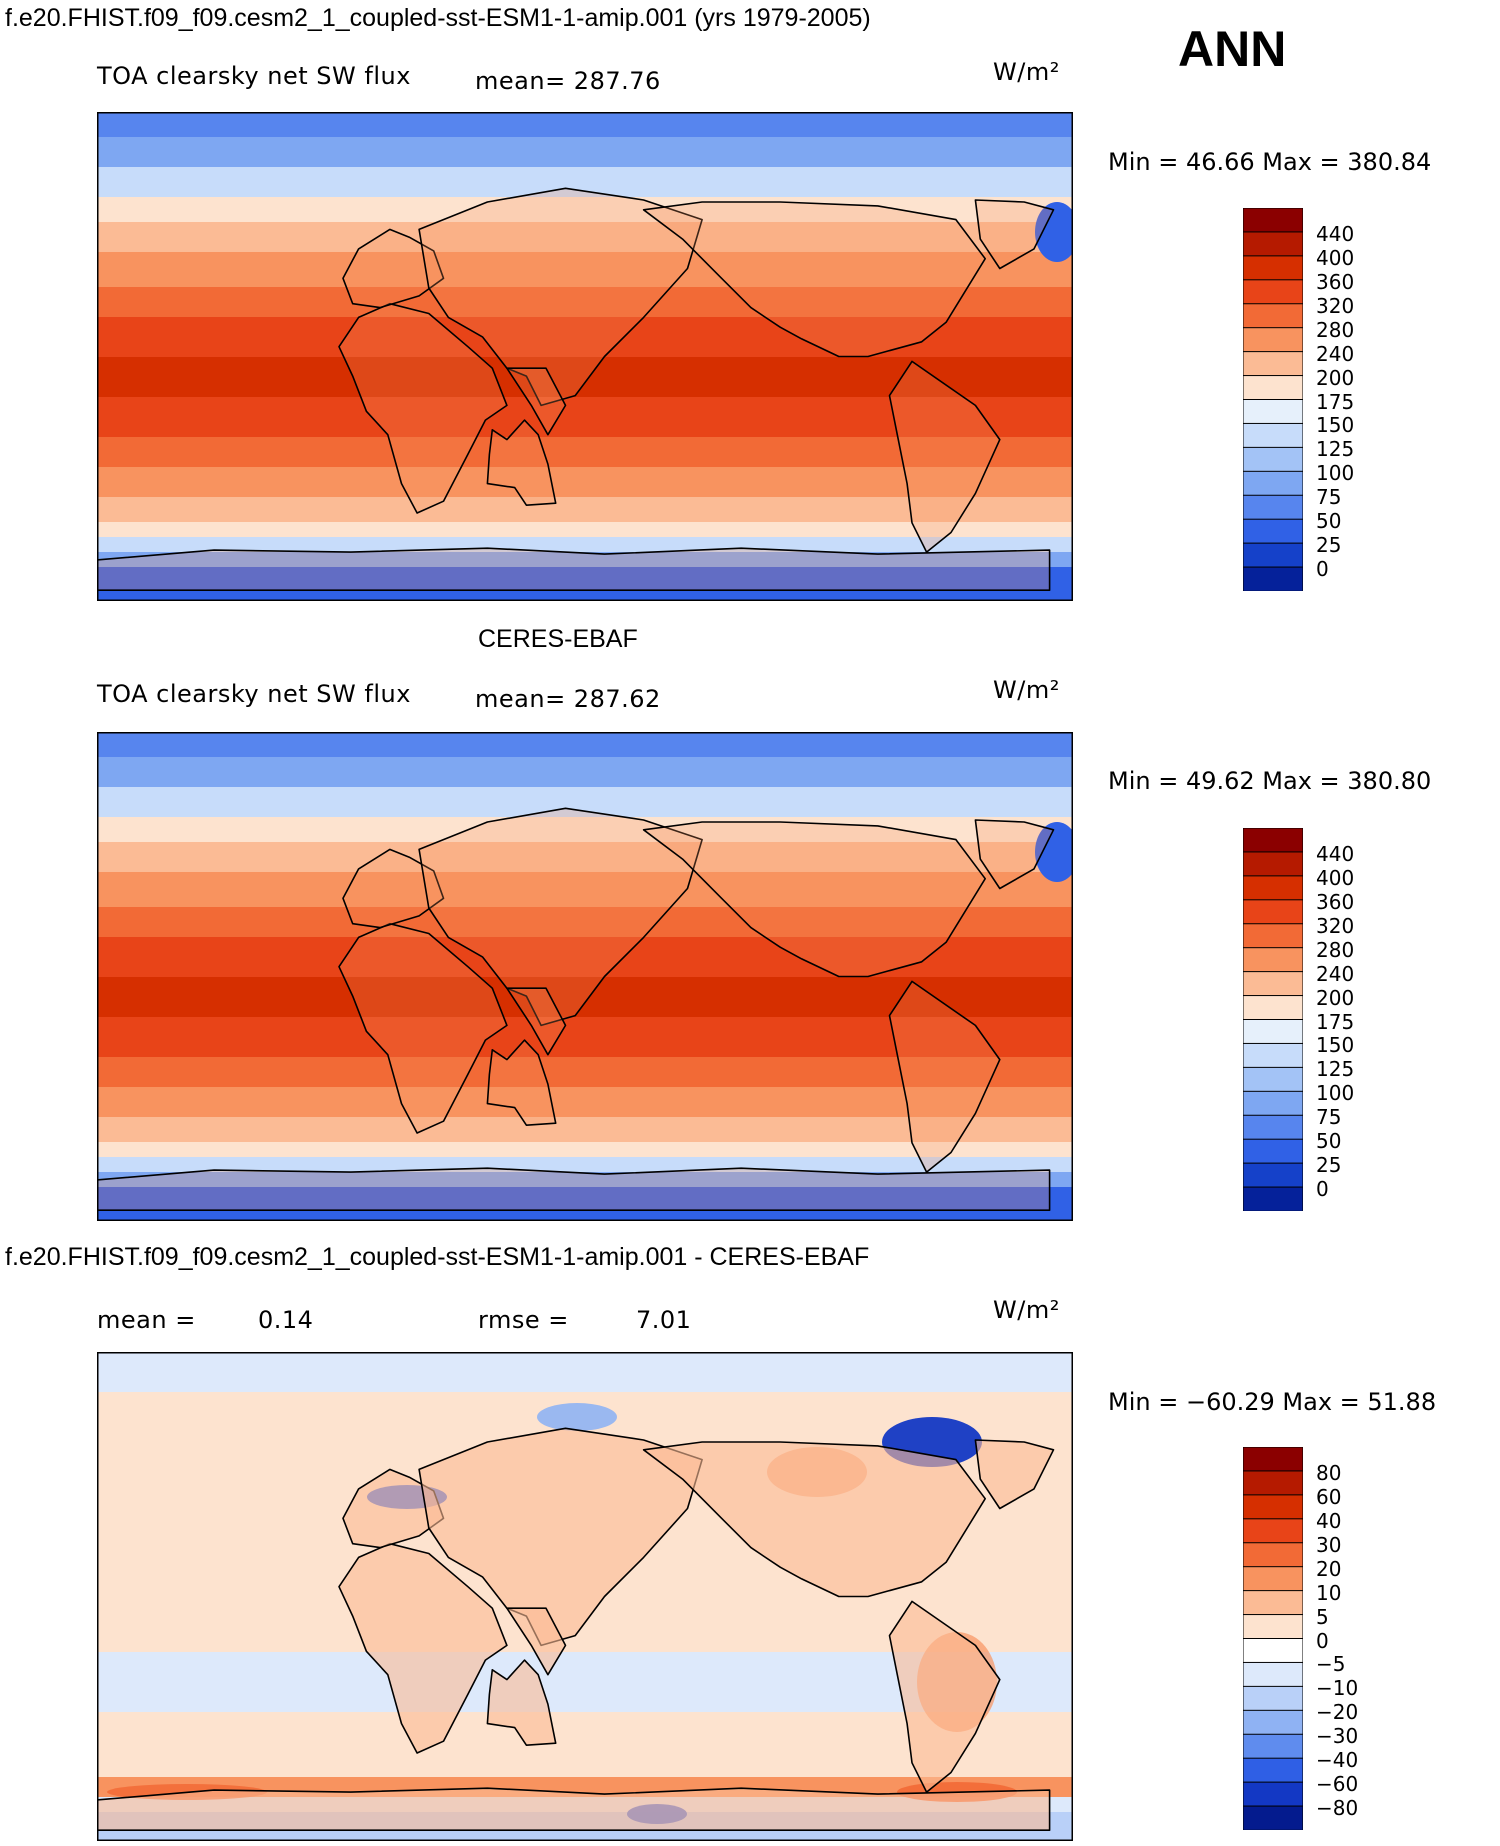  I want to click on map-anomaly-patch, so click(1054, 852).